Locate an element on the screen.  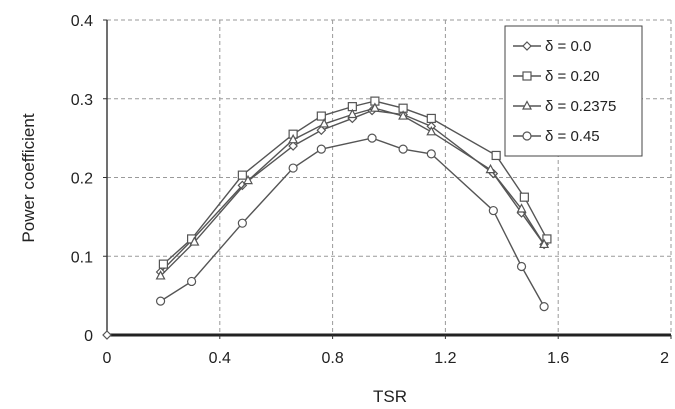
origin-marker is located at coordinates (107, 335).